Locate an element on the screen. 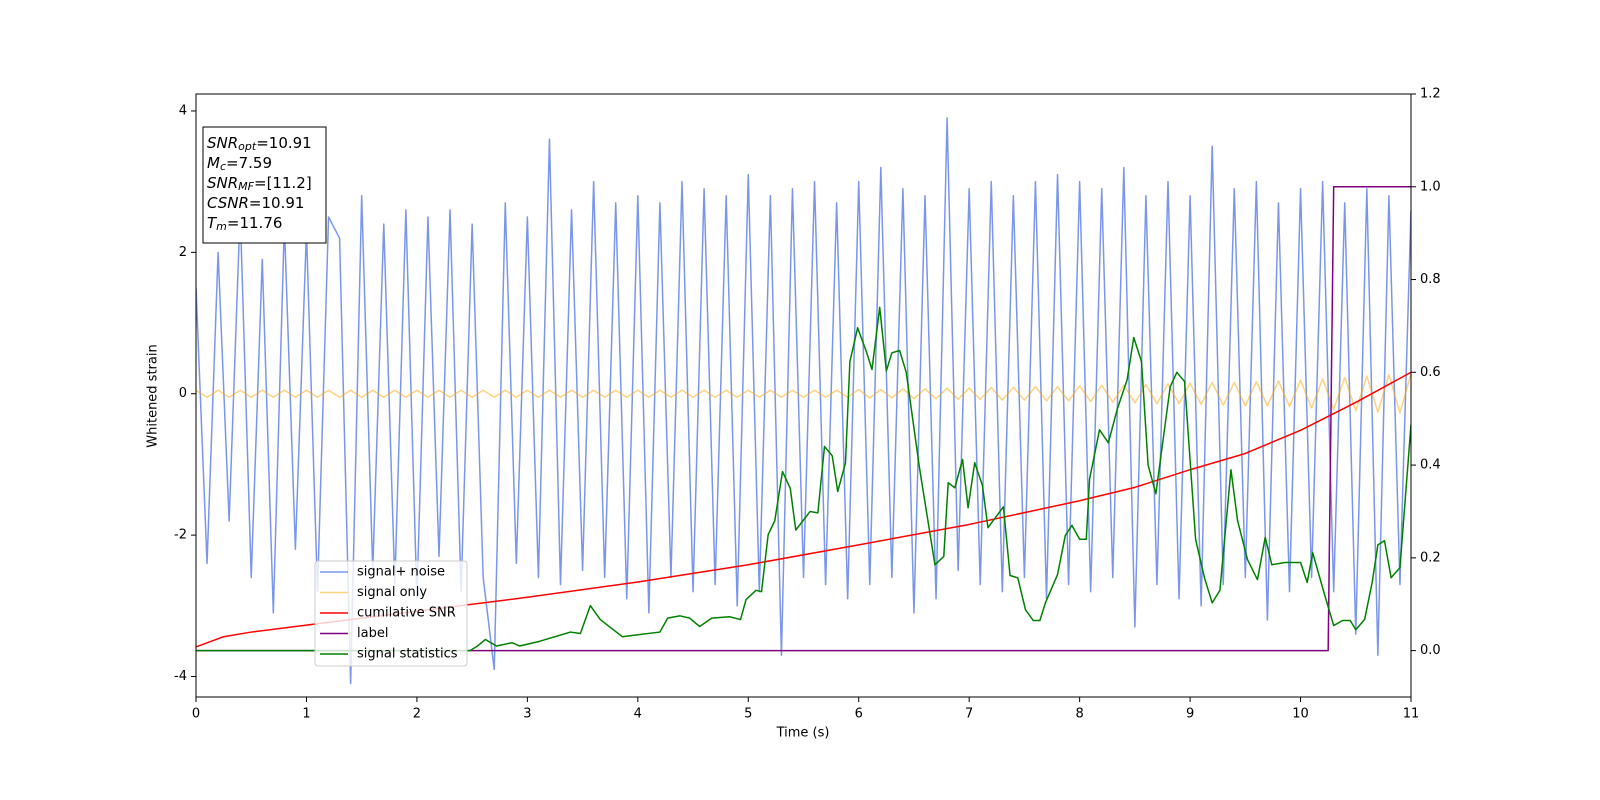 The height and width of the screenshot is (800, 1600). annotation-value: =7.59 is located at coordinates (249, 163).